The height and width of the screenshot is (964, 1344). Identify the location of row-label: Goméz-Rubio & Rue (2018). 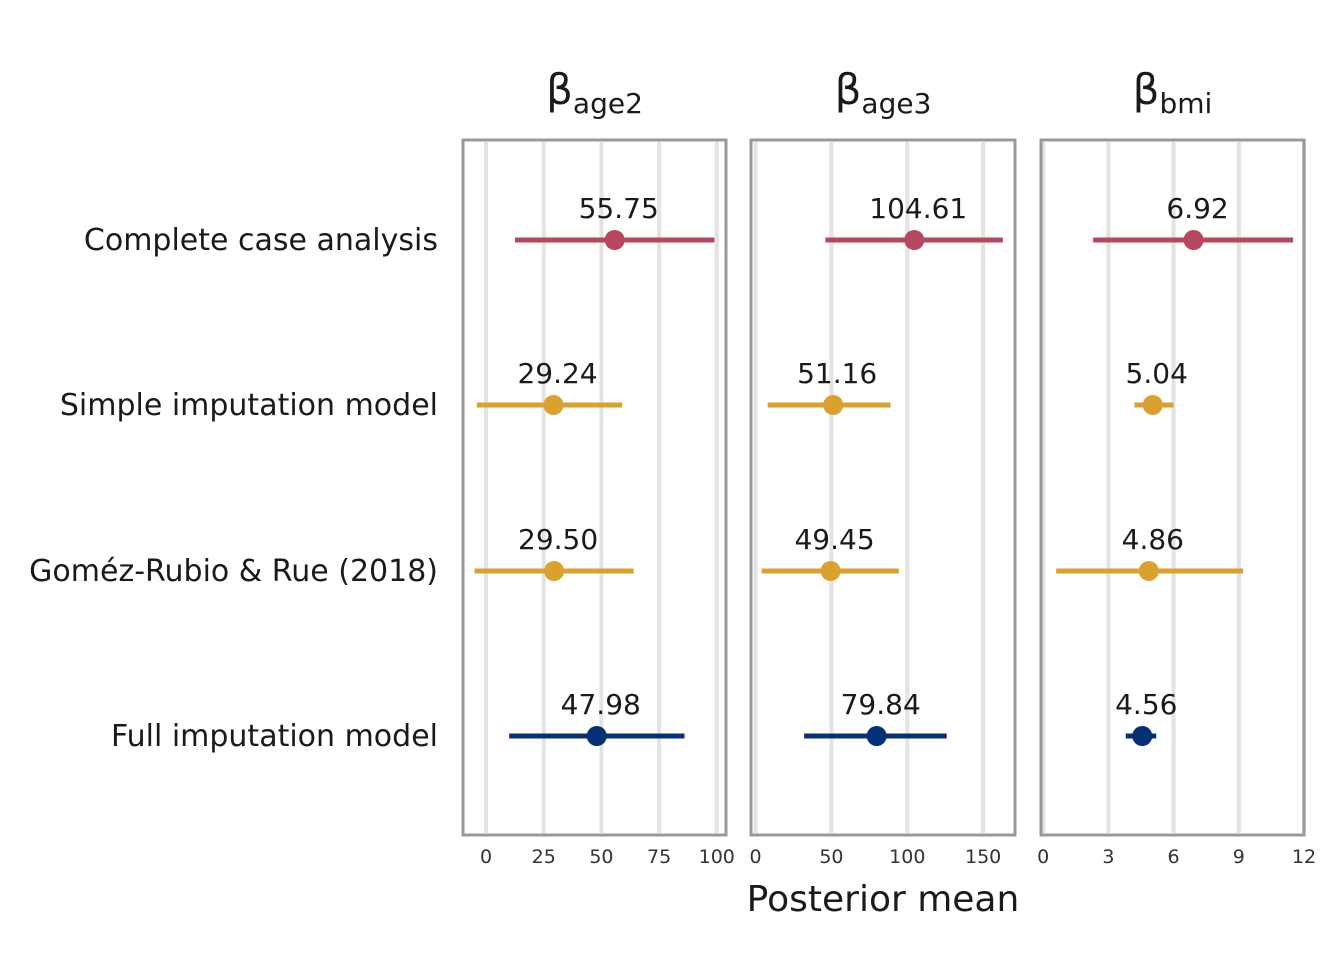
(233, 571).